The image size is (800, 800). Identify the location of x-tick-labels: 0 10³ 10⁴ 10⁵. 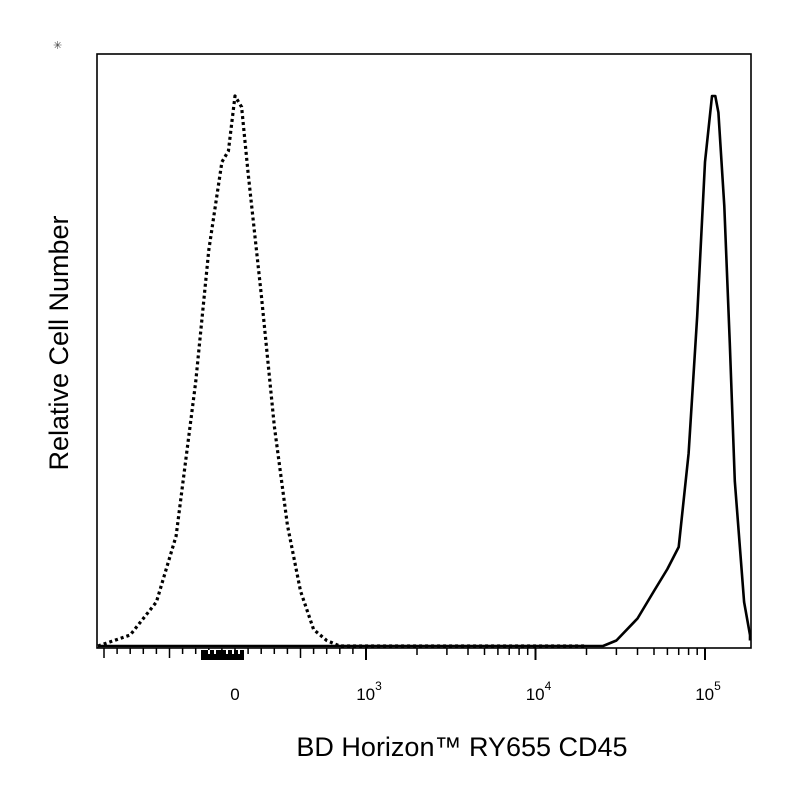
(475, 691).